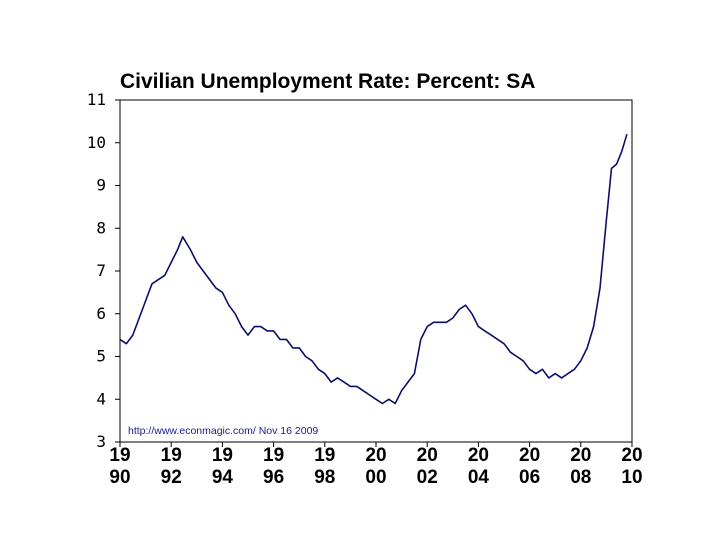 Image resolution: width=720 pixels, height=540 pixels. Describe the element at coordinates (171, 477) in the screenshot. I see `x-tick-label-bottom: 92` at that location.